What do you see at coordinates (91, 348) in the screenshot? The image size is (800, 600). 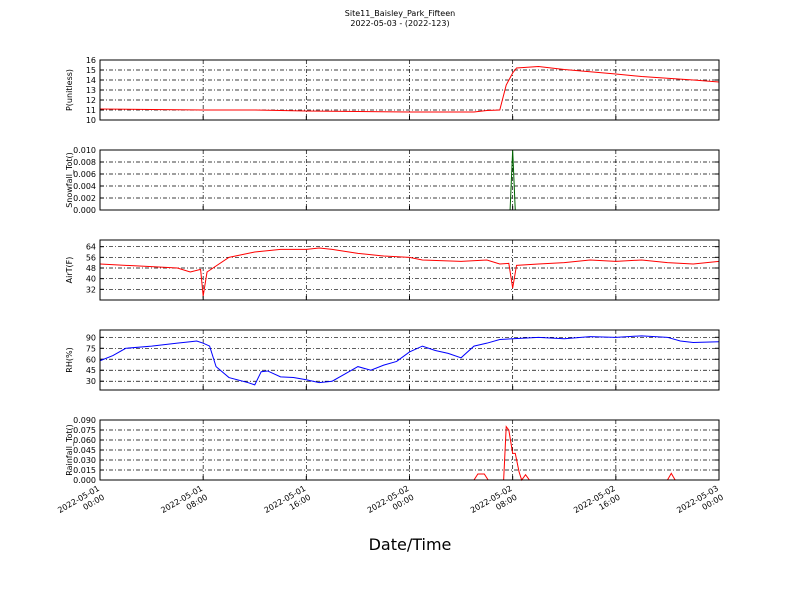 I see `y-tick-label: 75` at bounding box center [91, 348].